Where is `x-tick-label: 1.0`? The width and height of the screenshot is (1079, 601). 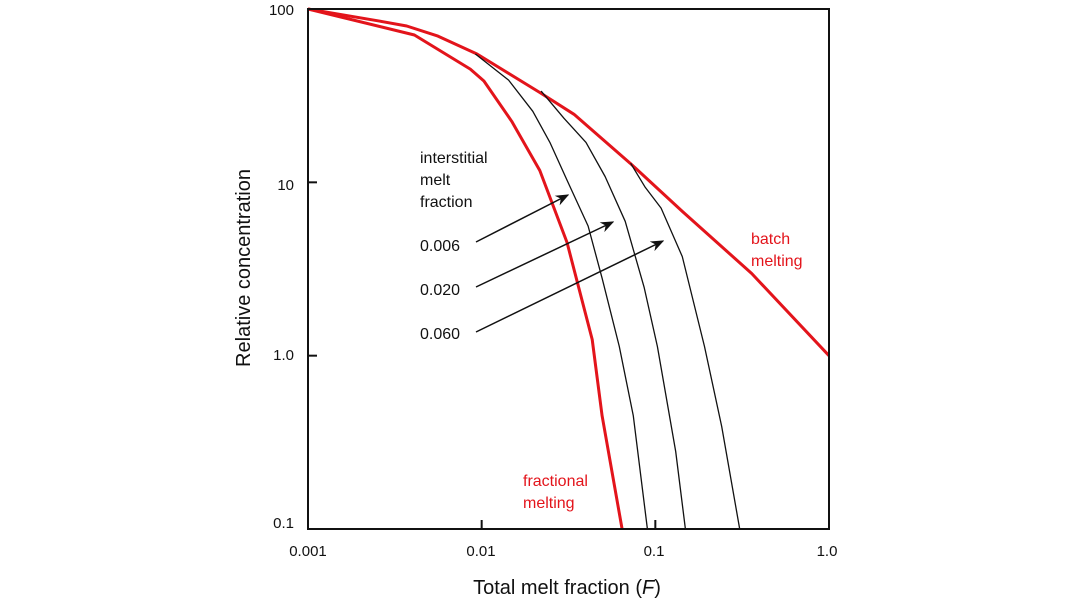 x-tick-label: 1.0 is located at coordinates (827, 551).